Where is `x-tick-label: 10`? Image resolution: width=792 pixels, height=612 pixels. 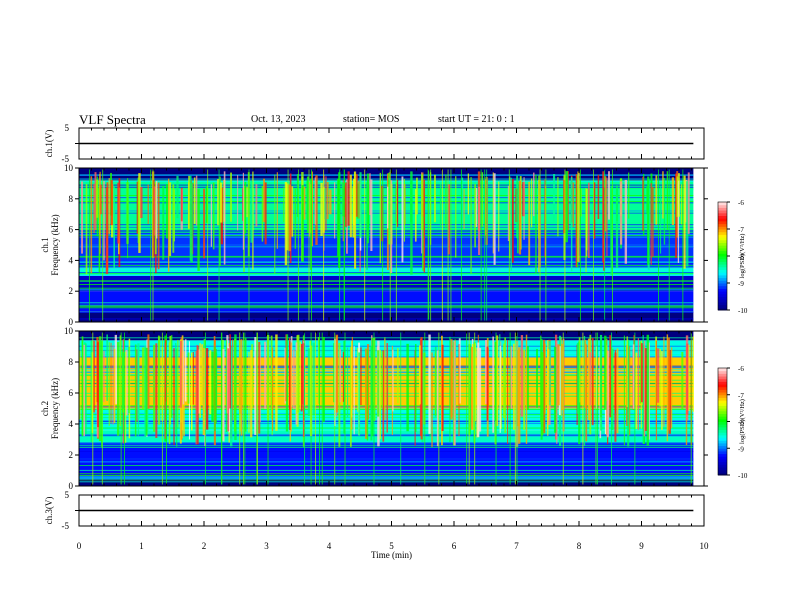 x-tick-label: 10 is located at coordinates (705, 546).